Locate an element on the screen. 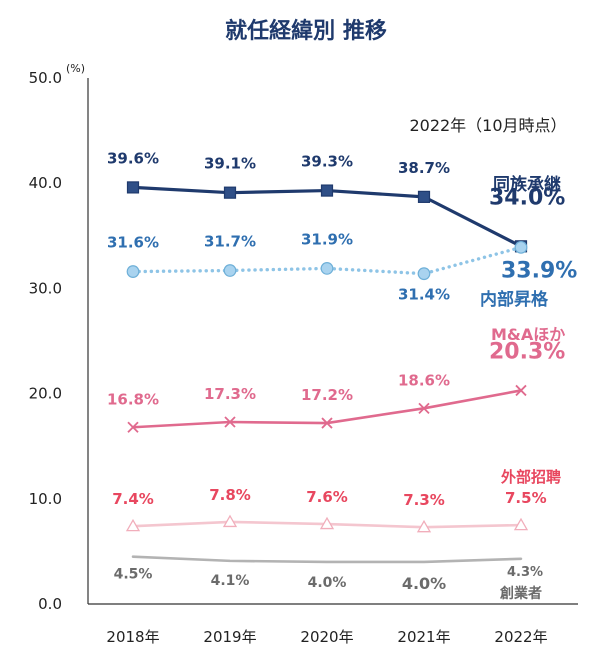 This screenshot has width=613, height=656. data-label: 39.3% is located at coordinates (327, 162).